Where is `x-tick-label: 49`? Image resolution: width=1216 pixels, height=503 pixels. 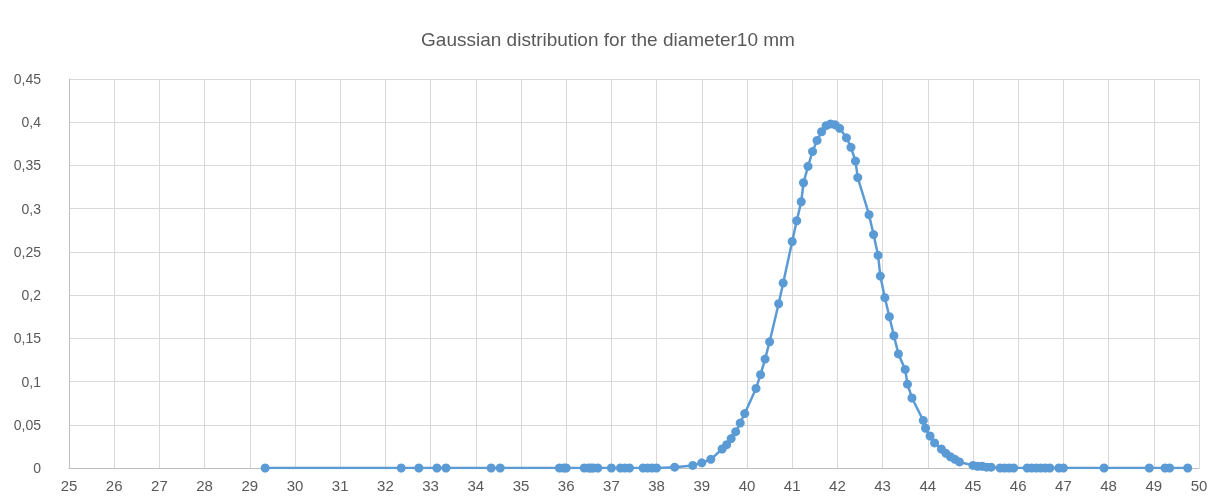 x-tick-label: 49 is located at coordinates (1154, 485).